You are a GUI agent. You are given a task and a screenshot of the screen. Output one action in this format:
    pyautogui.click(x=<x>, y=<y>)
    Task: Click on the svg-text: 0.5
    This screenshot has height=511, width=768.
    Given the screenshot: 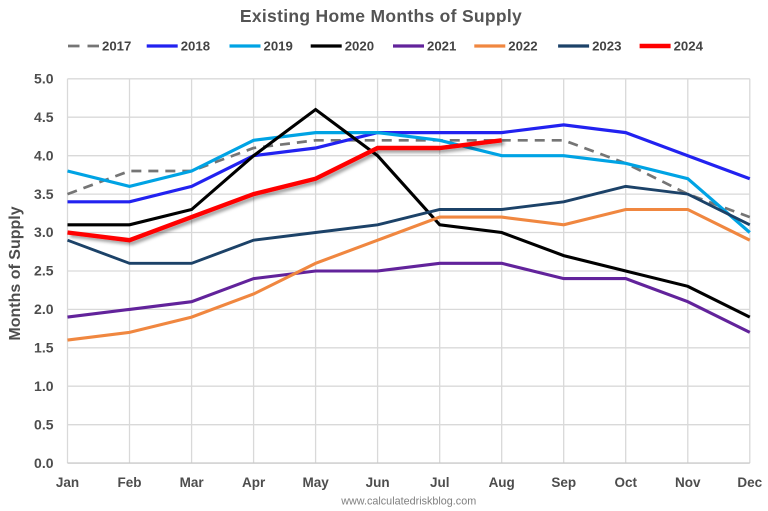 What is the action you would take?
    pyautogui.click(x=44, y=424)
    